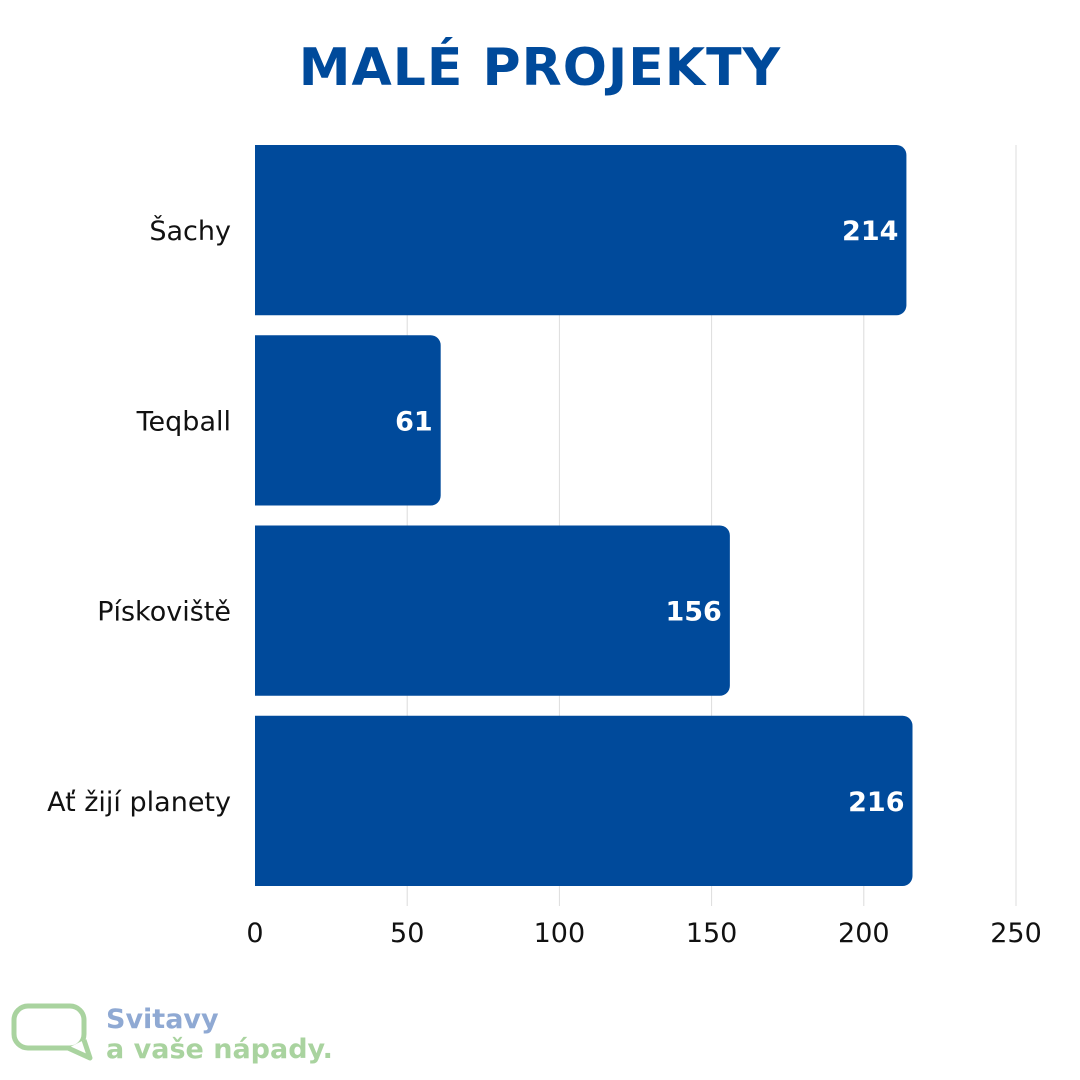 The width and height of the screenshot is (1080, 1080). What do you see at coordinates (139, 802) in the screenshot?
I see `category-label: Ať žijí planety` at bounding box center [139, 802].